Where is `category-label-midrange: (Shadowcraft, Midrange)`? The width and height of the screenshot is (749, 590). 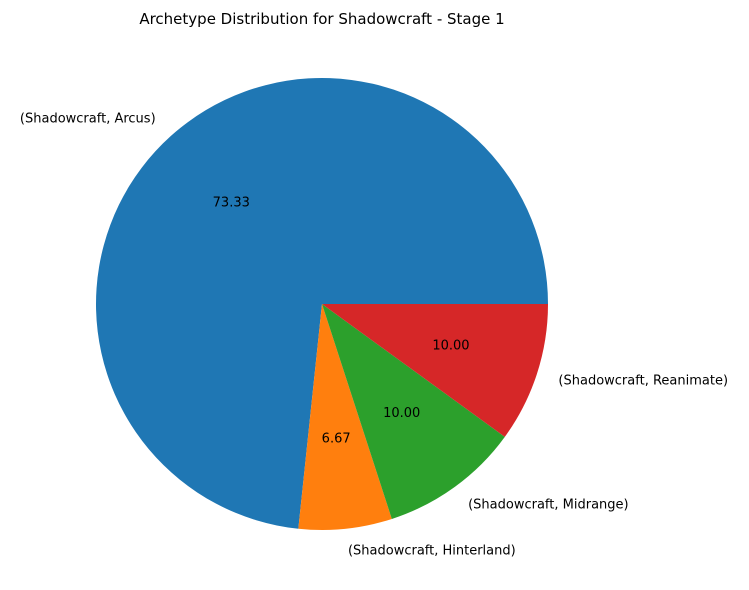
category-label-midrange: (Shadowcraft, Midrange) is located at coordinates (548, 505).